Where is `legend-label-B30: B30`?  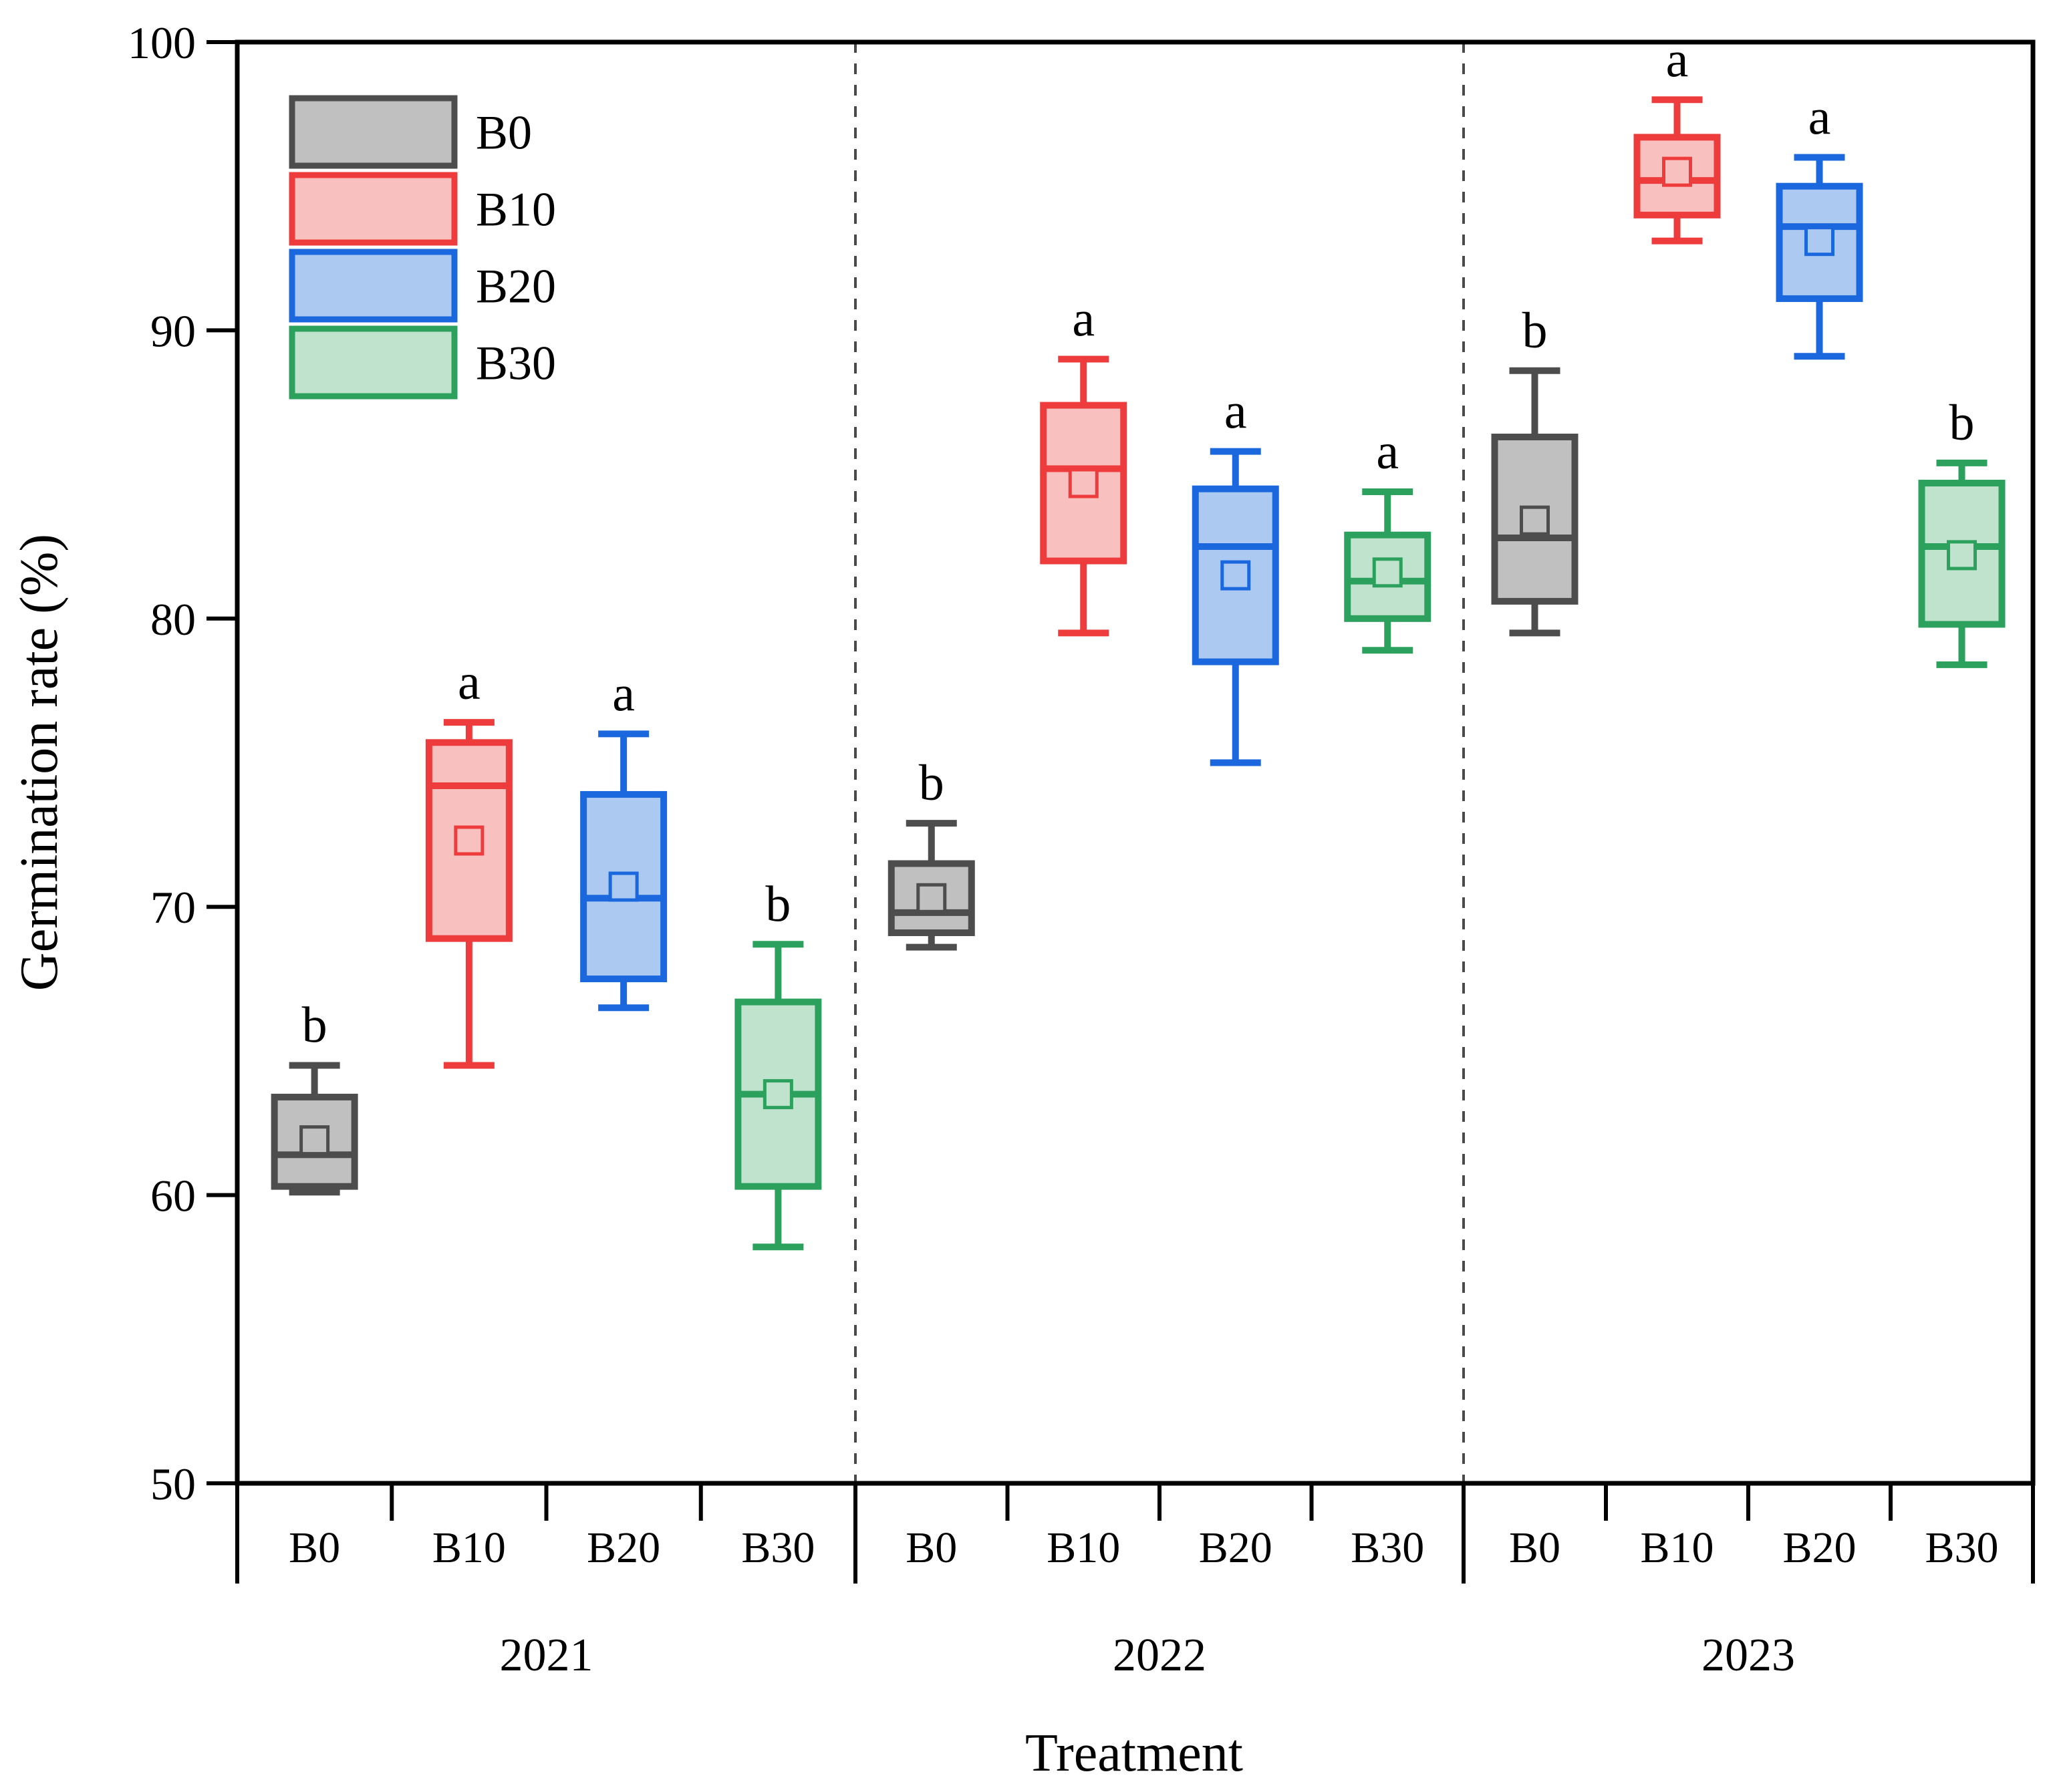 legend-label-B30: B30 is located at coordinates (516, 364).